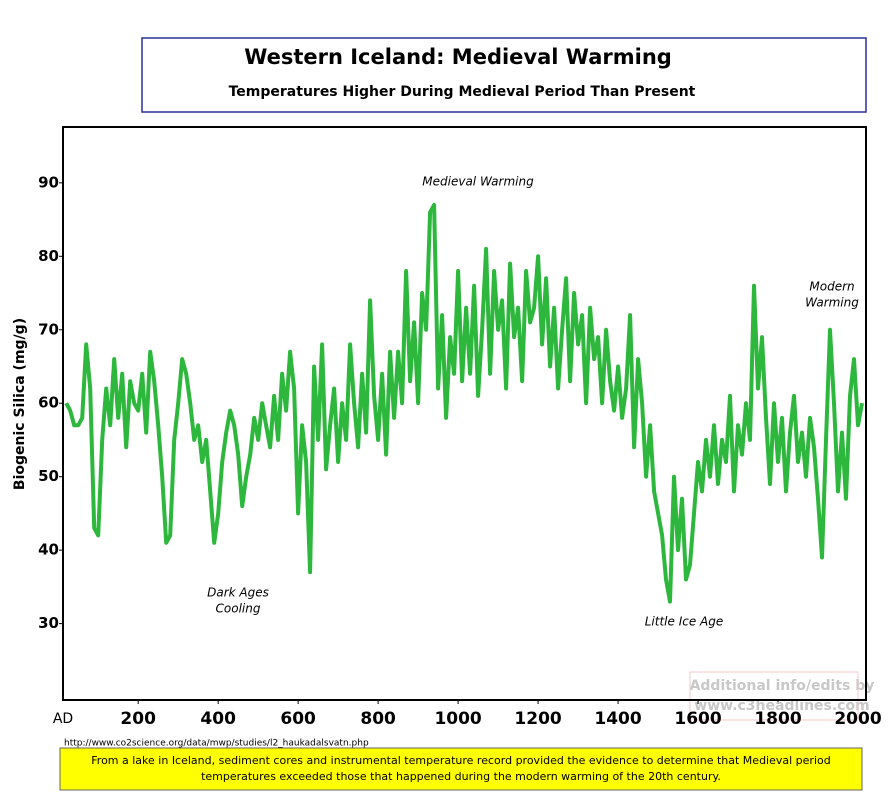  What do you see at coordinates (832, 303) in the screenshot?
I see `annotation: Warming` at bounding box center [832, 303].